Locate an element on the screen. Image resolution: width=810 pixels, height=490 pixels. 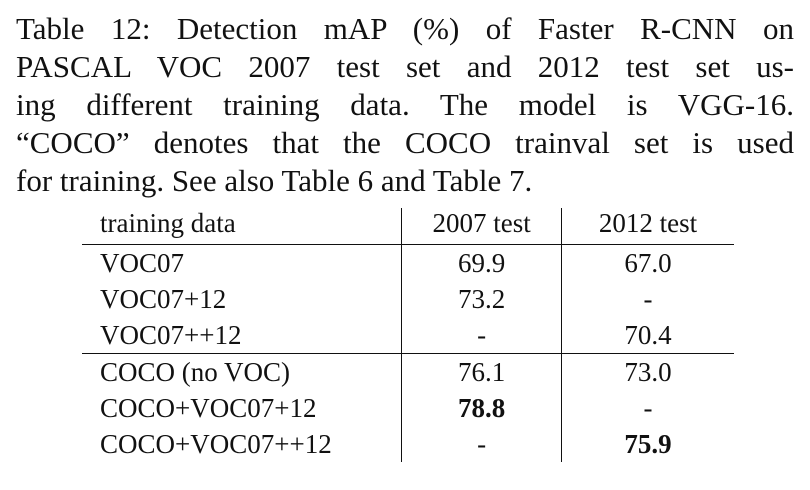
cell-2007-test: 76.1 is located at coordinates (481, 371).